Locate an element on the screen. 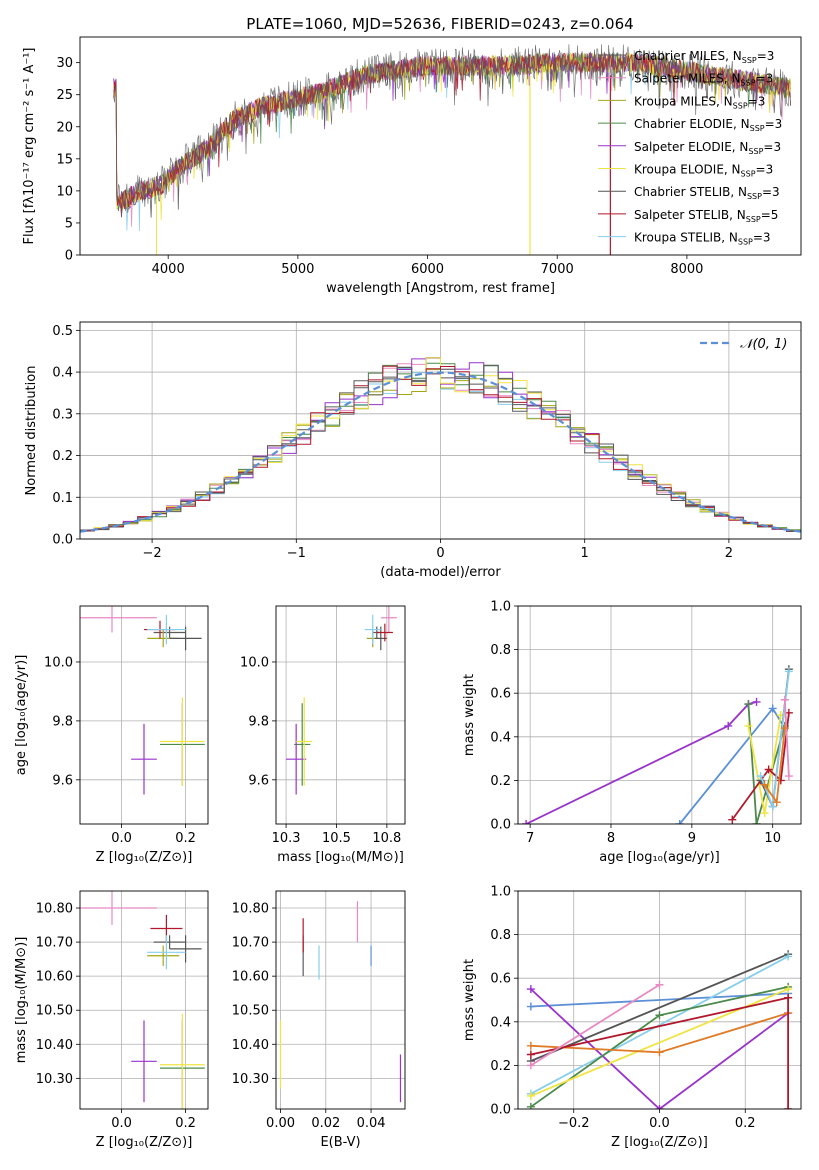  y-tick-label: 25 is located at coordinates (64, 95).